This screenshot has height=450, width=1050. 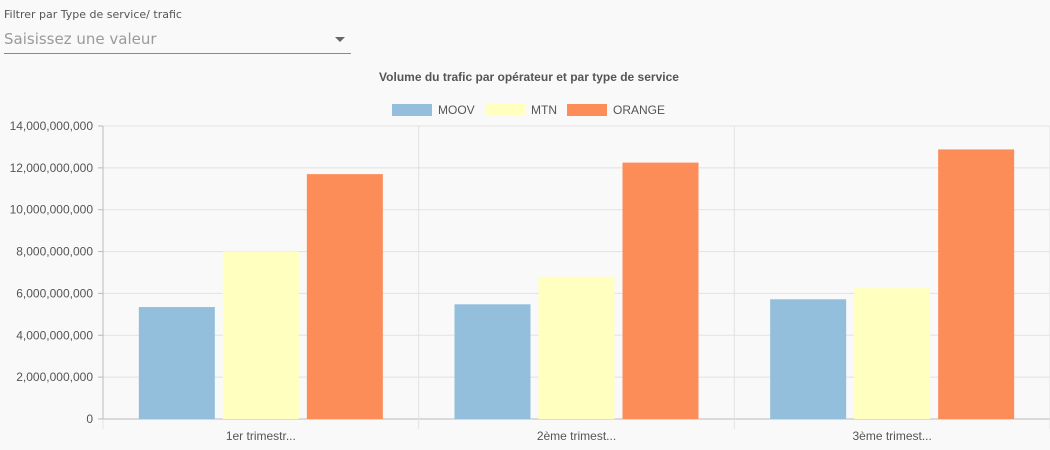 What do you see at coordinates (54, 252) in the screenshot?
I see `y-tick-label: 8,000,000,000` at bounding box center [54, 252].